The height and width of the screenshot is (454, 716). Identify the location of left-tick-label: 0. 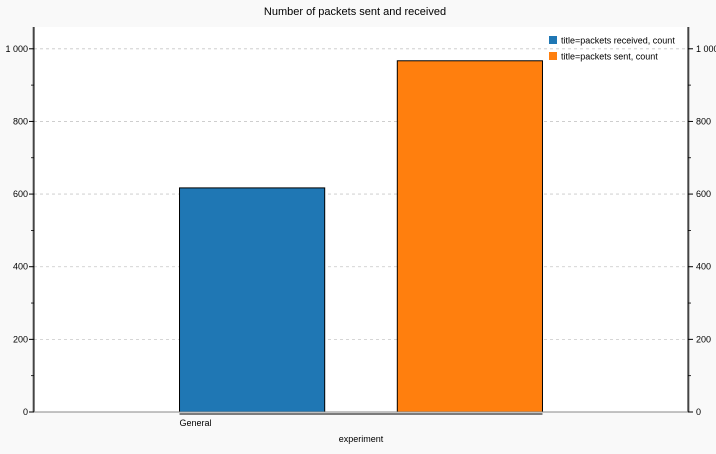
(25, 412).